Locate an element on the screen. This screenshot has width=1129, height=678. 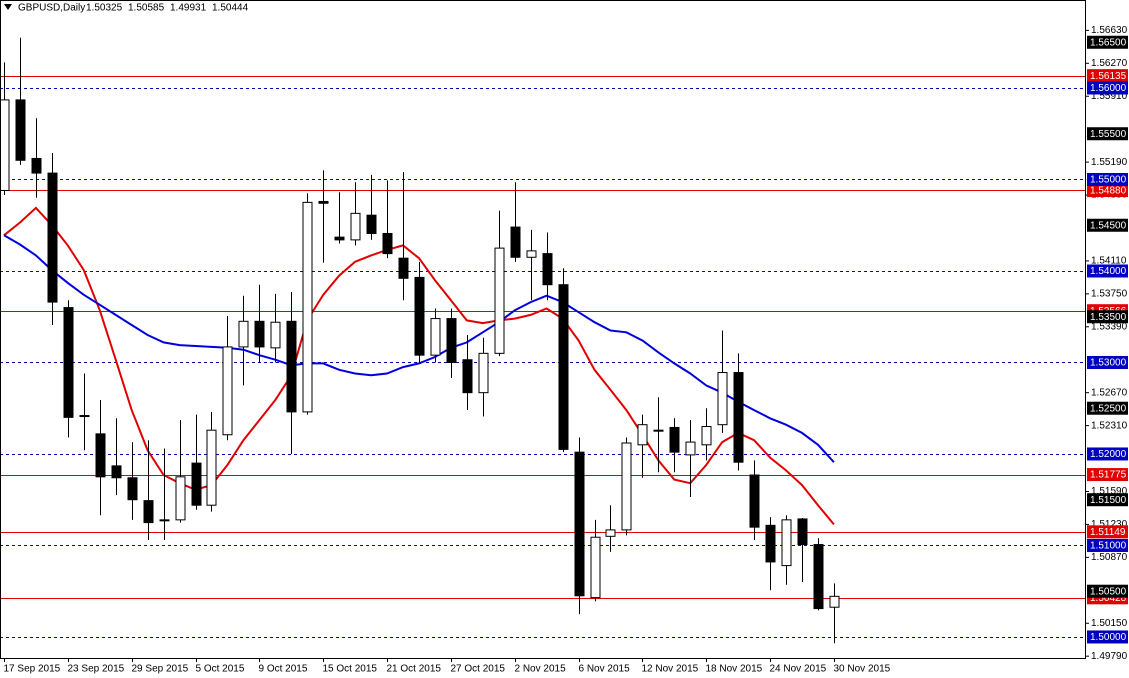
price-label: 1.51500 is located at coordinates (1108, 500).